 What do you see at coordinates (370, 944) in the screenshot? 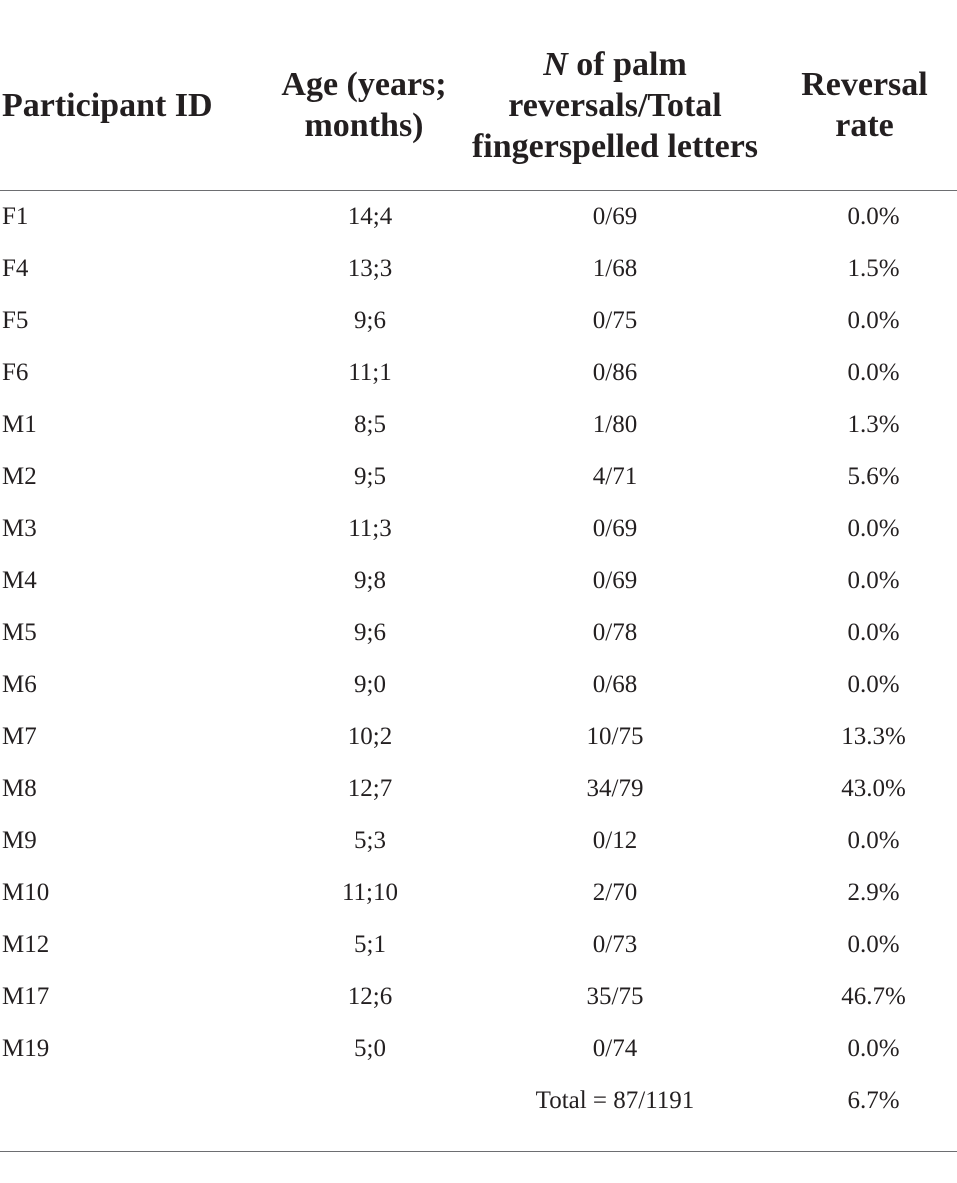
I see `cell-age: 5;1` at bounding box center [370, 944].